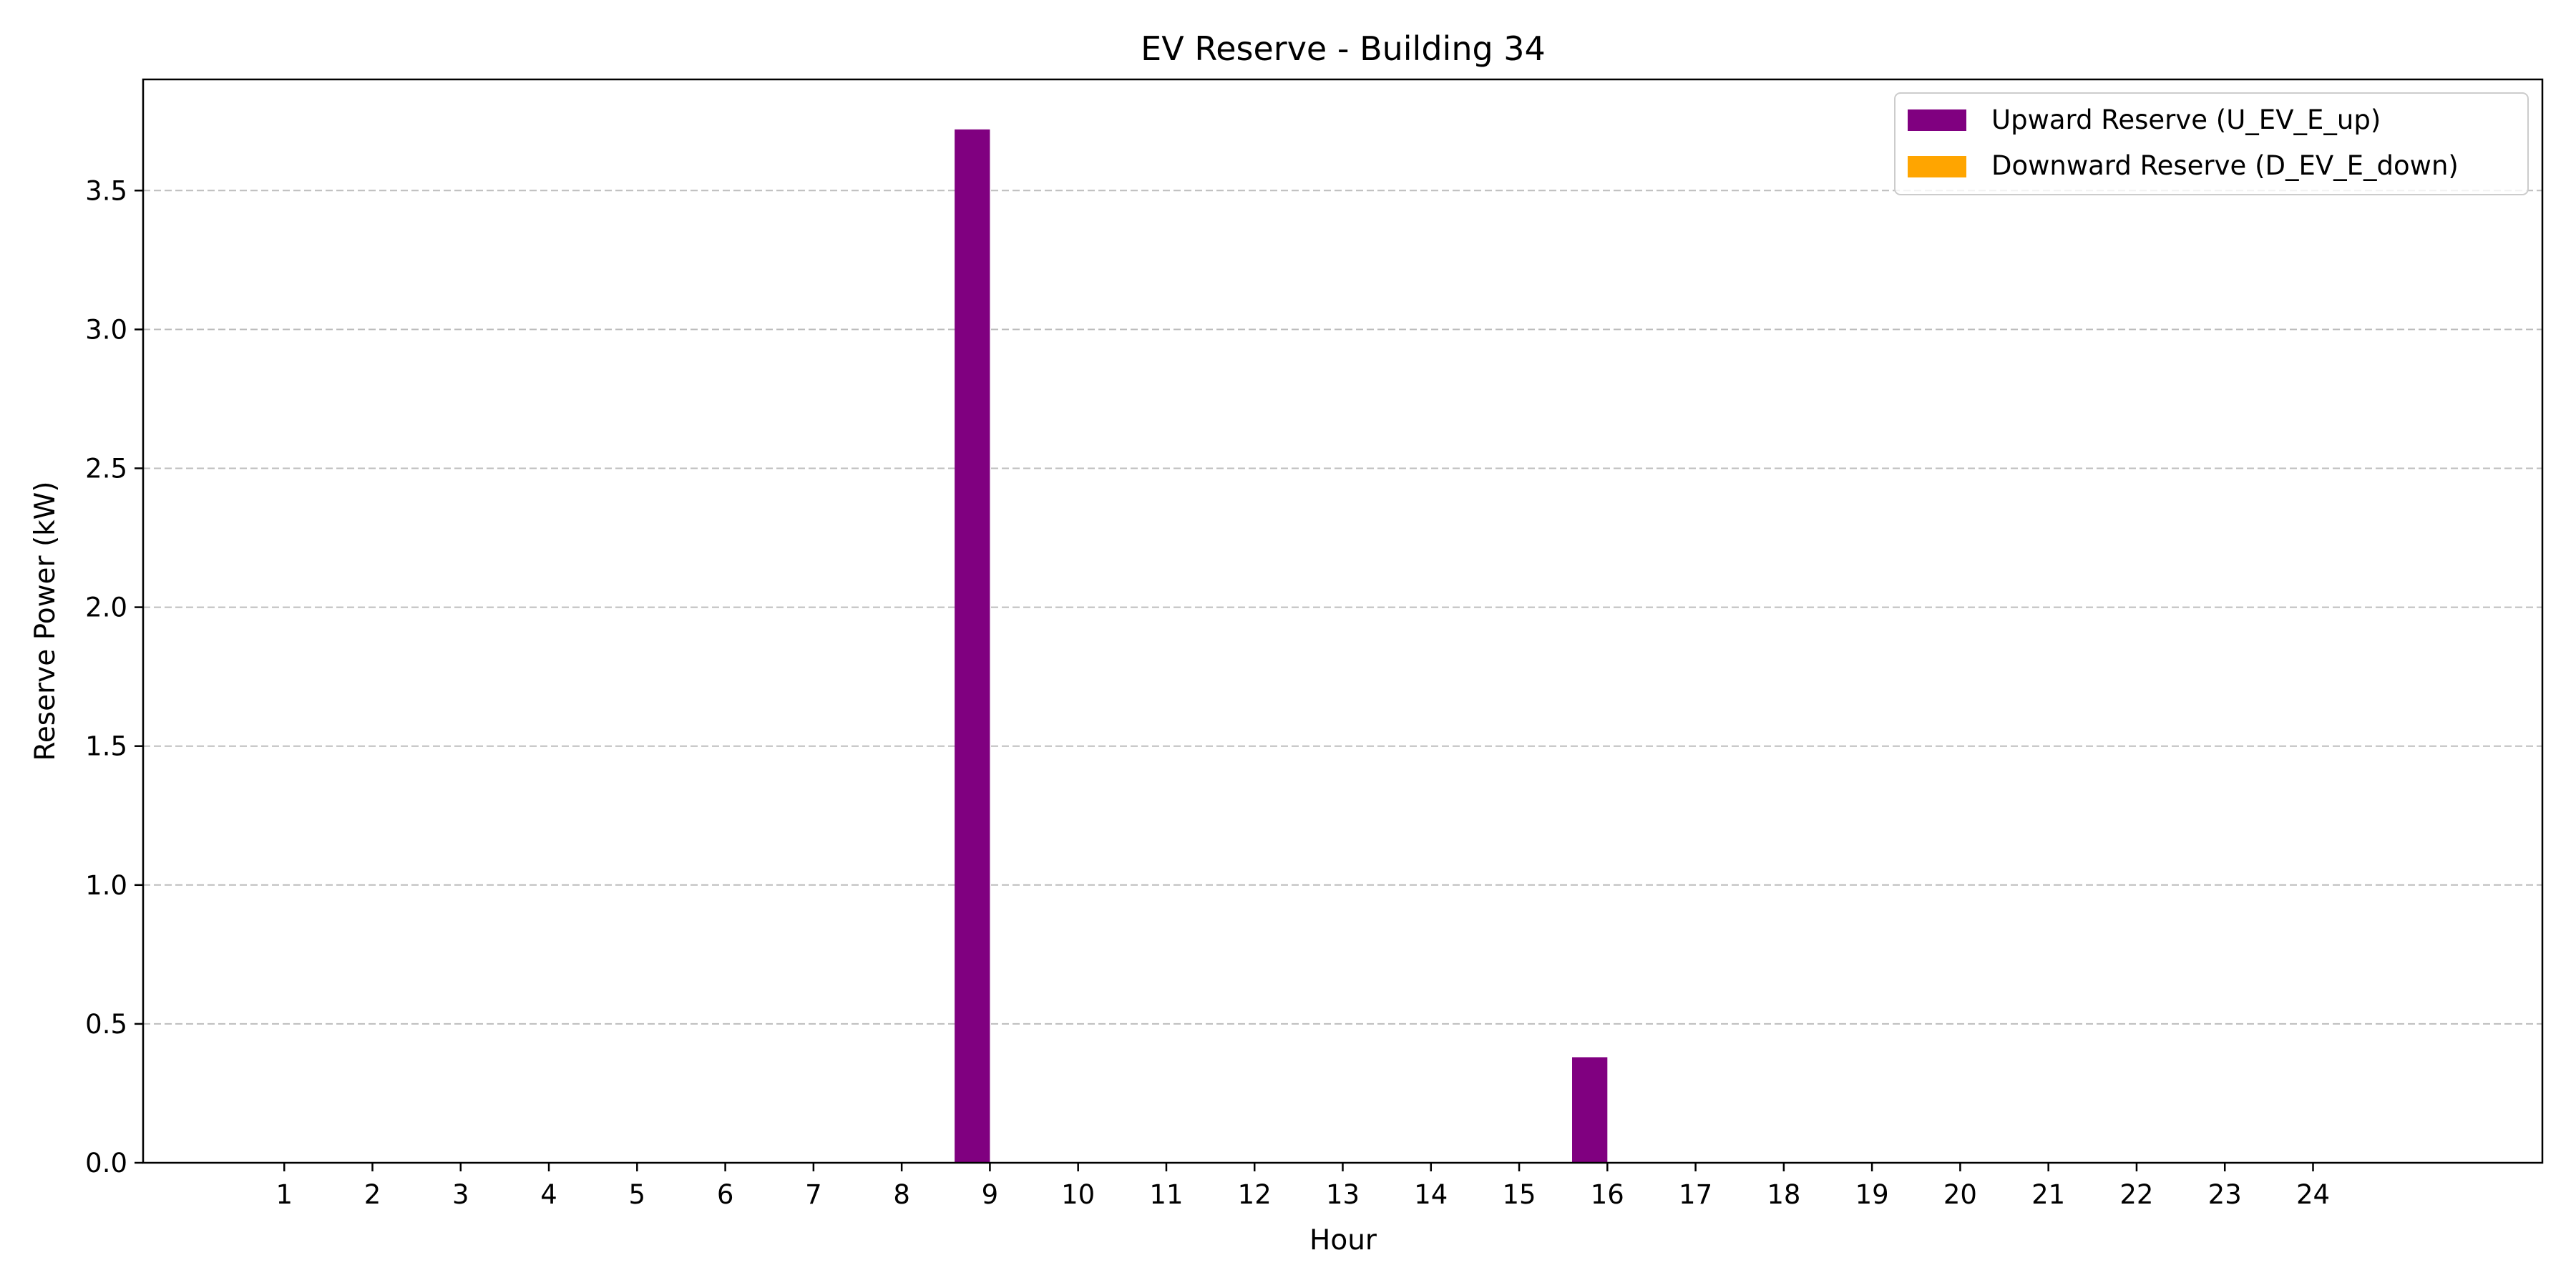  I want to click on x-tick-label: 18, so click(1783, 1194).